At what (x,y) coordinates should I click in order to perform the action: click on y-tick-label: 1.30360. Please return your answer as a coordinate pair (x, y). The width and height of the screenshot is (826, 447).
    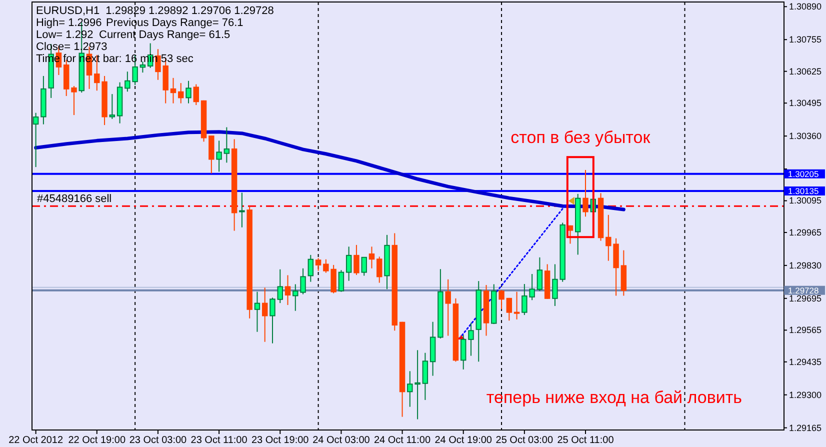
    Looking at the image, I should click on (805, 136).